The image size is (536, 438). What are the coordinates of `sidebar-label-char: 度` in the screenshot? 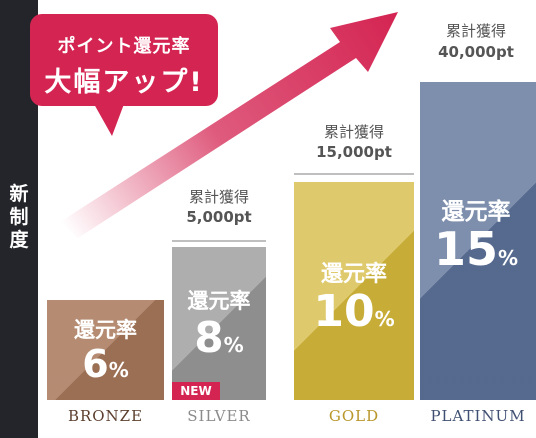 It's located at (19, 240).